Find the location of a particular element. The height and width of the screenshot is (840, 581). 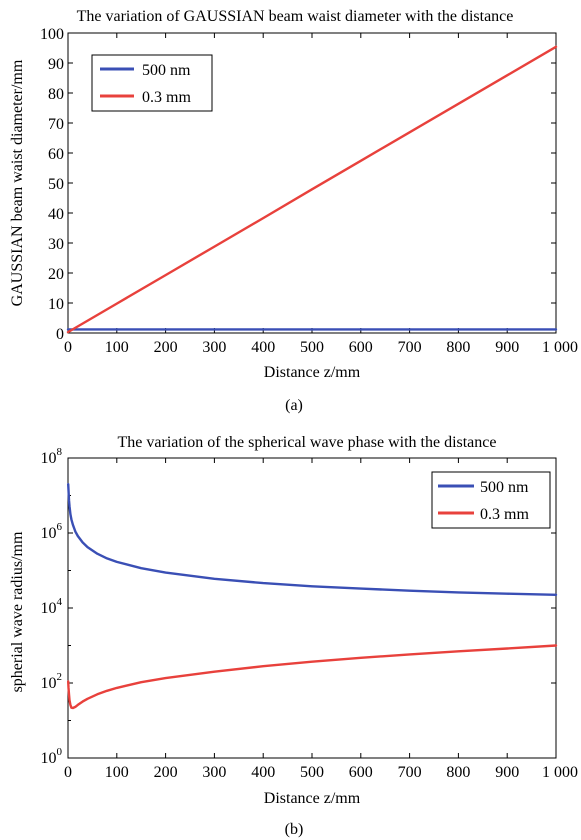

chart-b-legend-label-0-3mm: 0.3 mm is located at coordinates (504, 514).